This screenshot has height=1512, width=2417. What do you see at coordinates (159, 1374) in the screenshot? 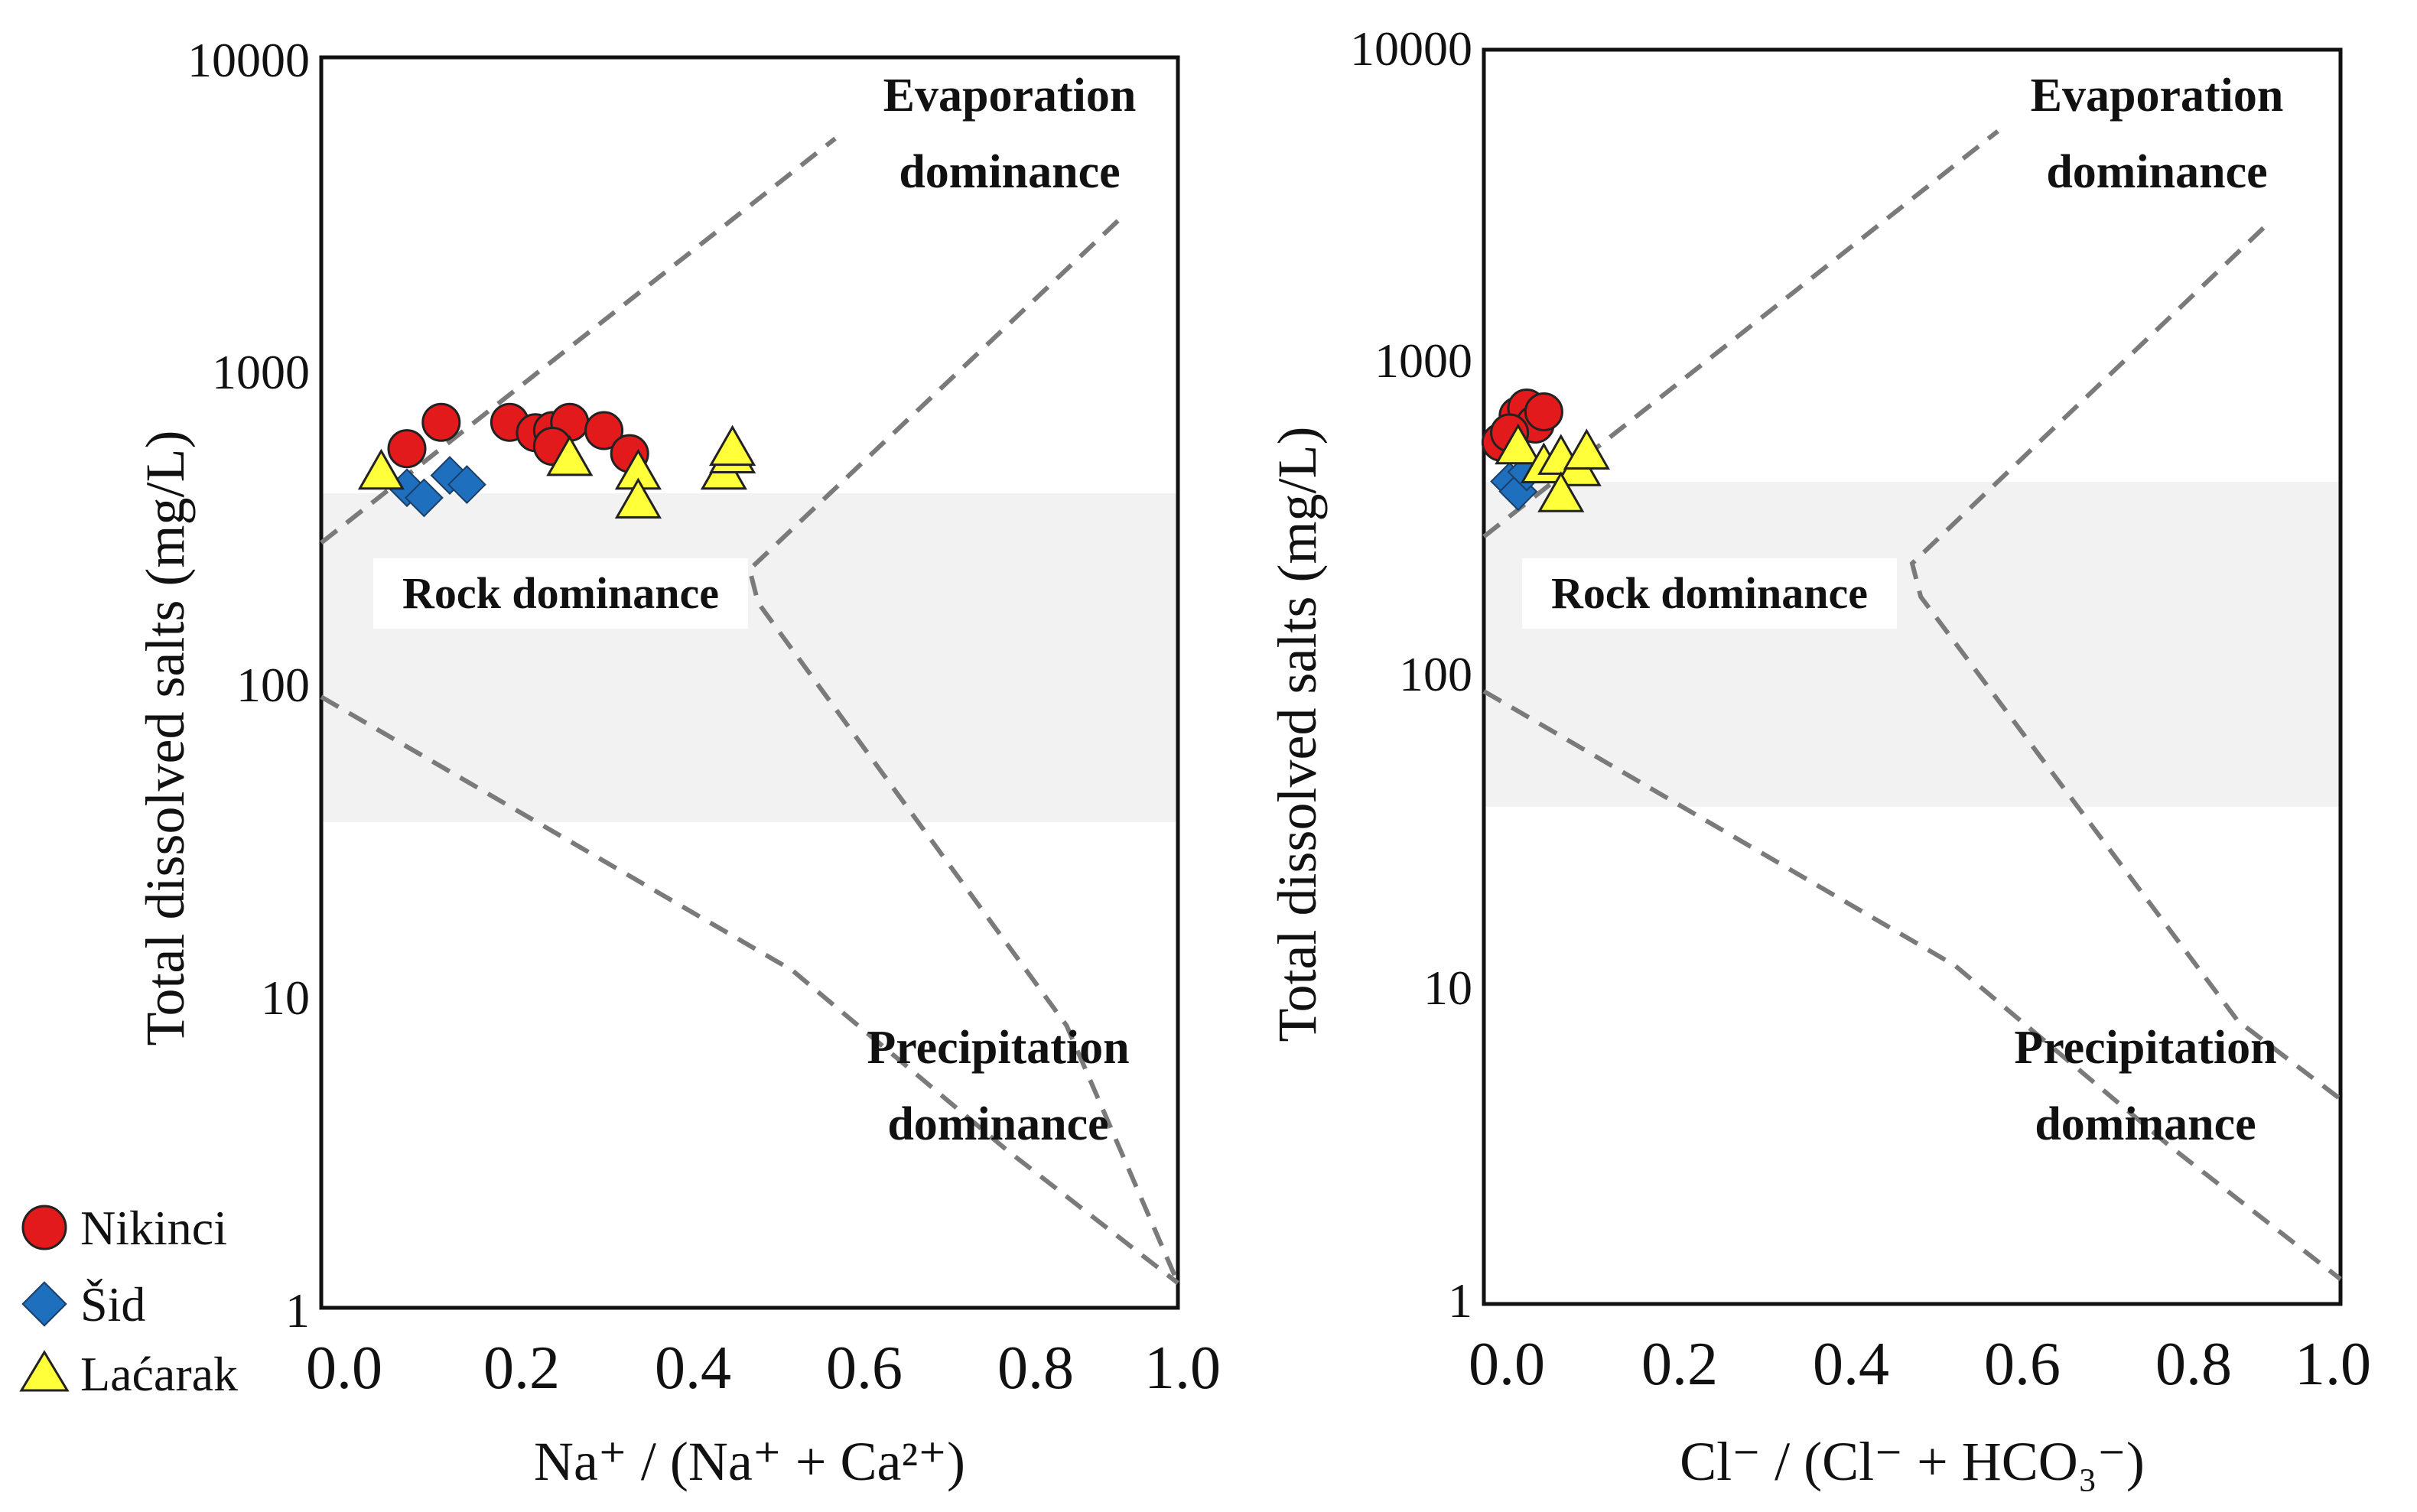
I see `legend-label: Laćarak` at bounding box center [159, 1374].